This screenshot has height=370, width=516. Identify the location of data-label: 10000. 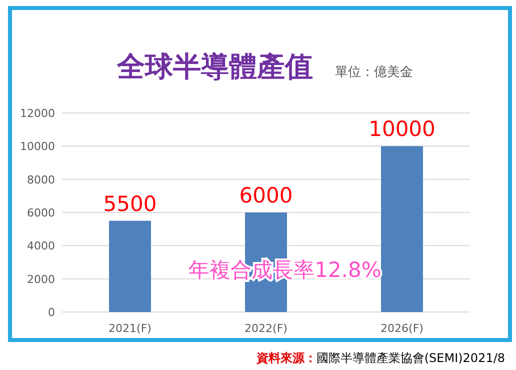
(402, 129).